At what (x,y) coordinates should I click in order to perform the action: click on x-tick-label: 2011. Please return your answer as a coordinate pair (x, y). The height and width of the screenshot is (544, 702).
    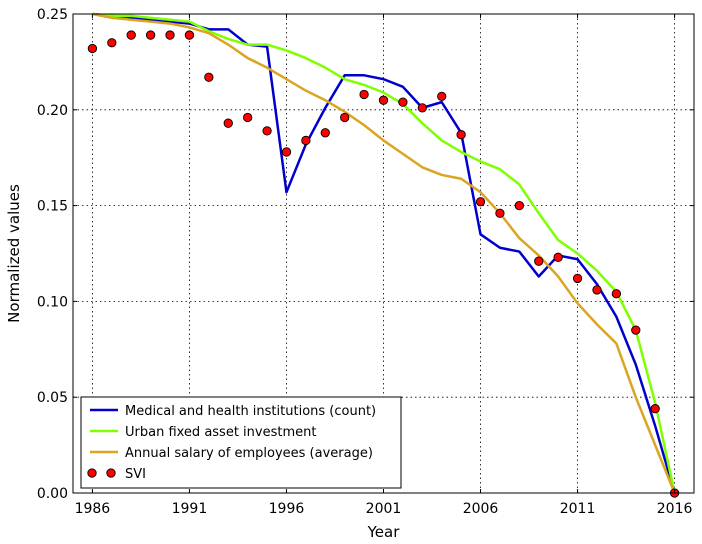
    Looking at the image, I should click on (578, 509).